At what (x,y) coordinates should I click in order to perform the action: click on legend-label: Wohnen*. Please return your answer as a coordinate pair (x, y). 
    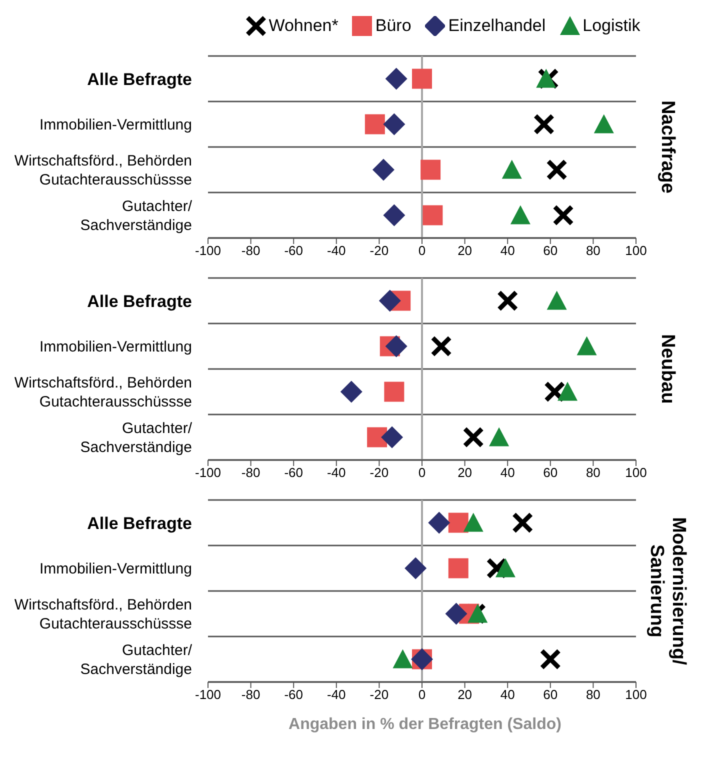
    Looking at the image, I should click on (303, 26).